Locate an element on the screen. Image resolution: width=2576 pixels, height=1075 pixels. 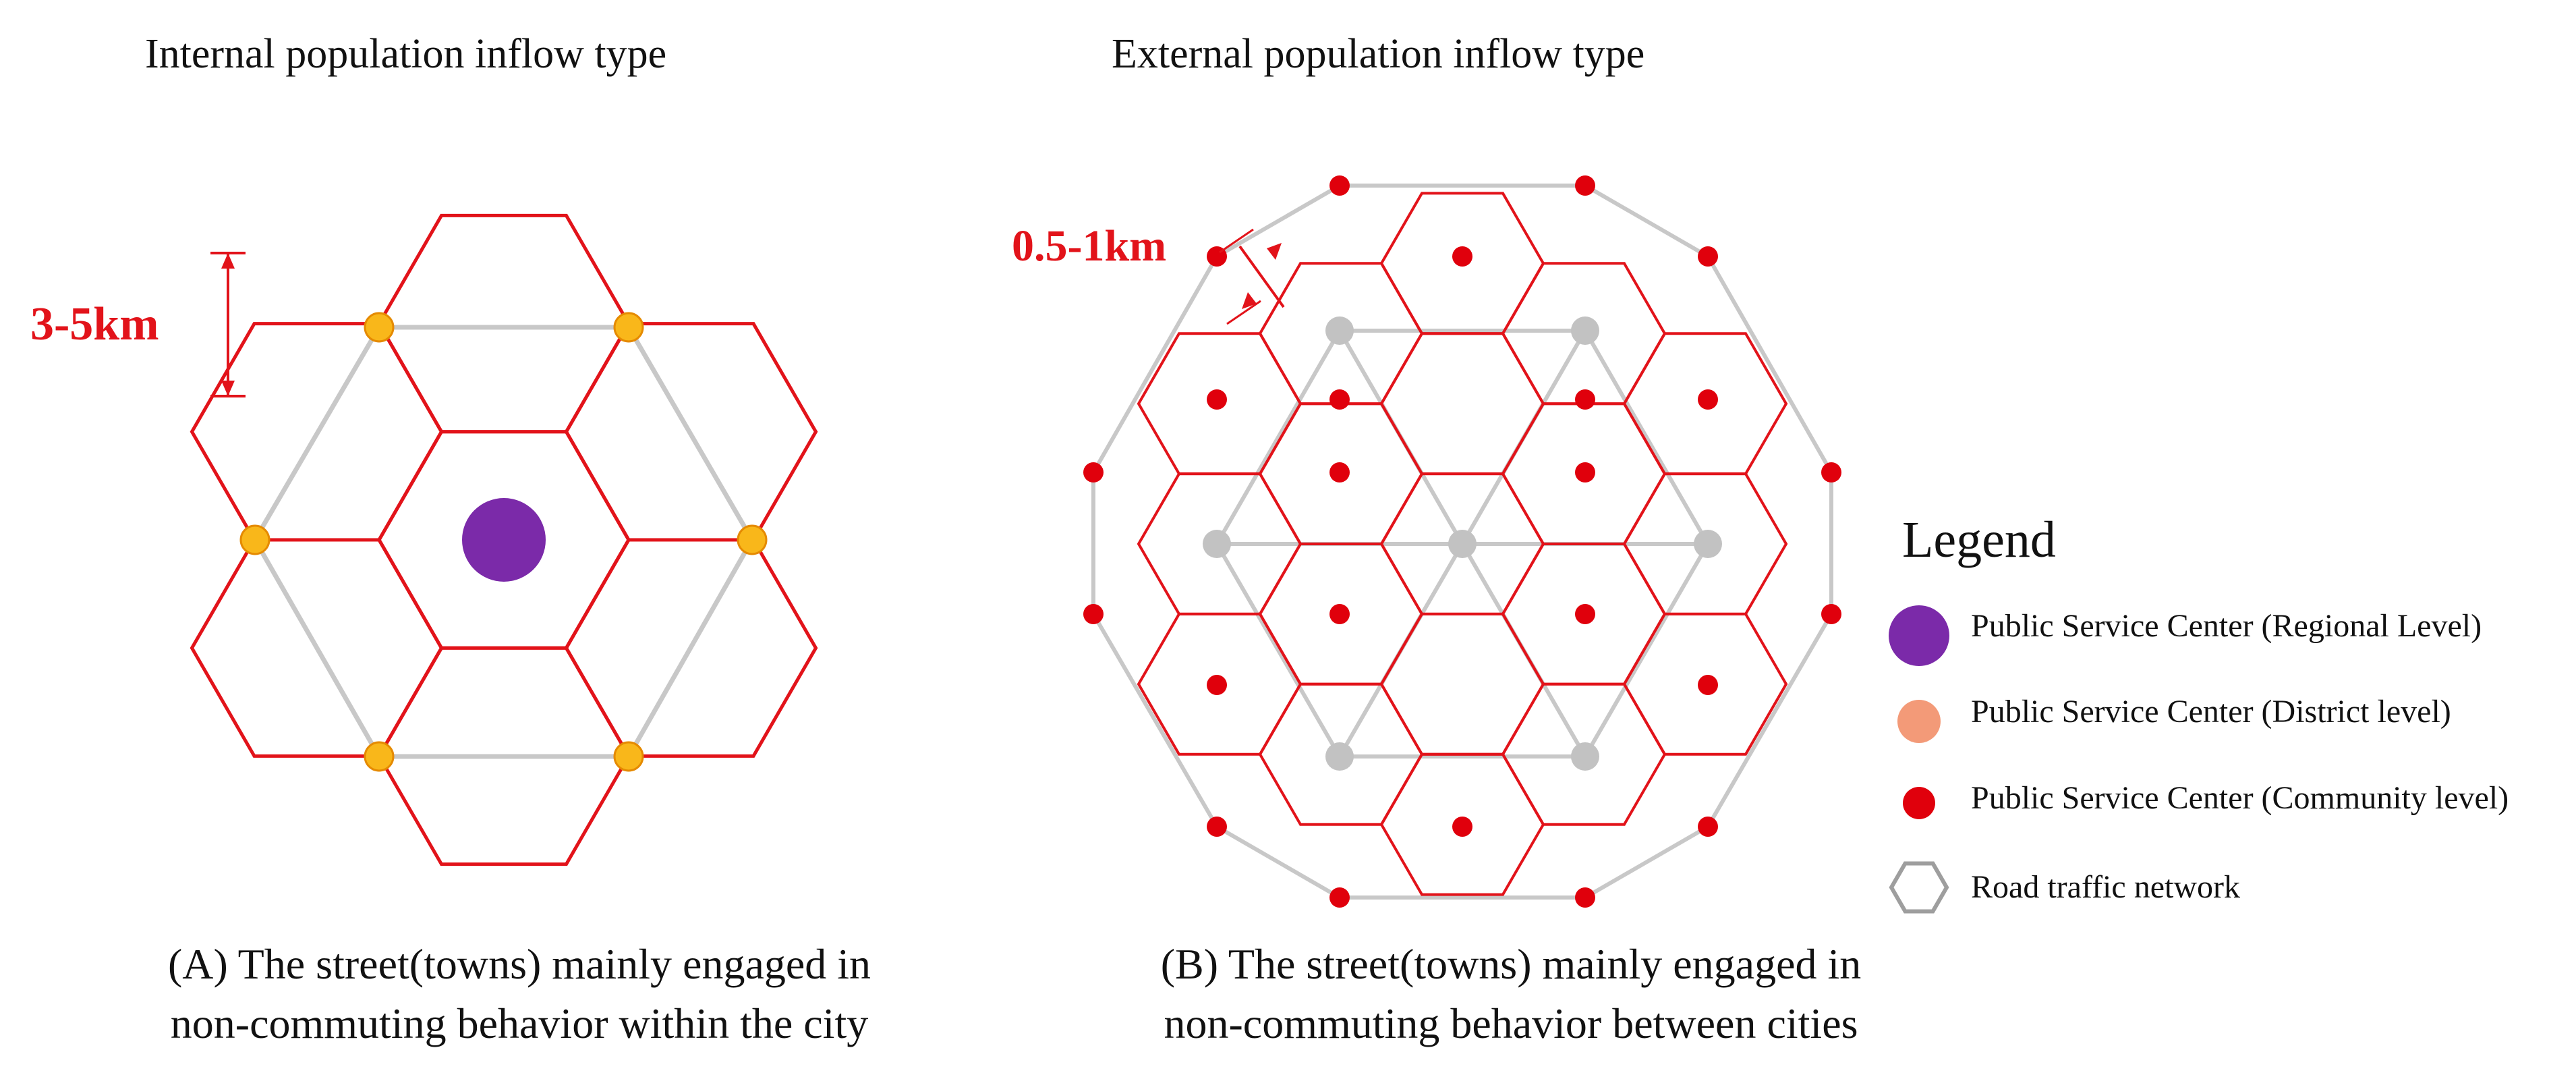
arrow-head-down is located at coordinates (228, 388).